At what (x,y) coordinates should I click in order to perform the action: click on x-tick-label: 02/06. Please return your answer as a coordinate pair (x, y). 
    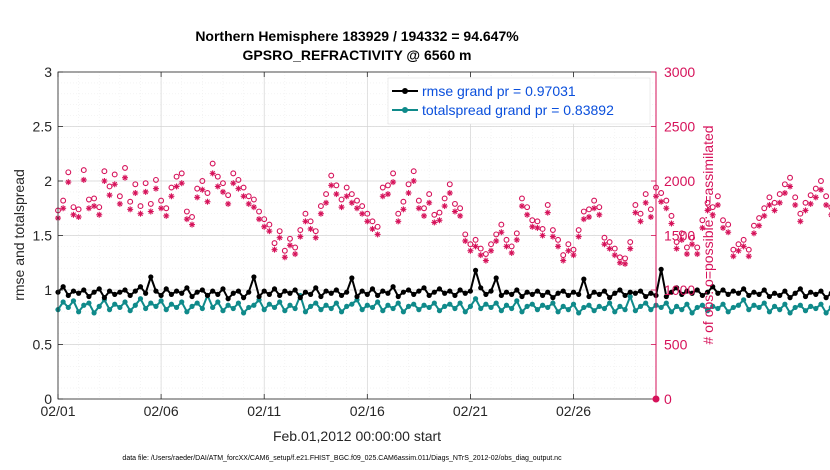
    Looking at the image, I should click on (161, 411).